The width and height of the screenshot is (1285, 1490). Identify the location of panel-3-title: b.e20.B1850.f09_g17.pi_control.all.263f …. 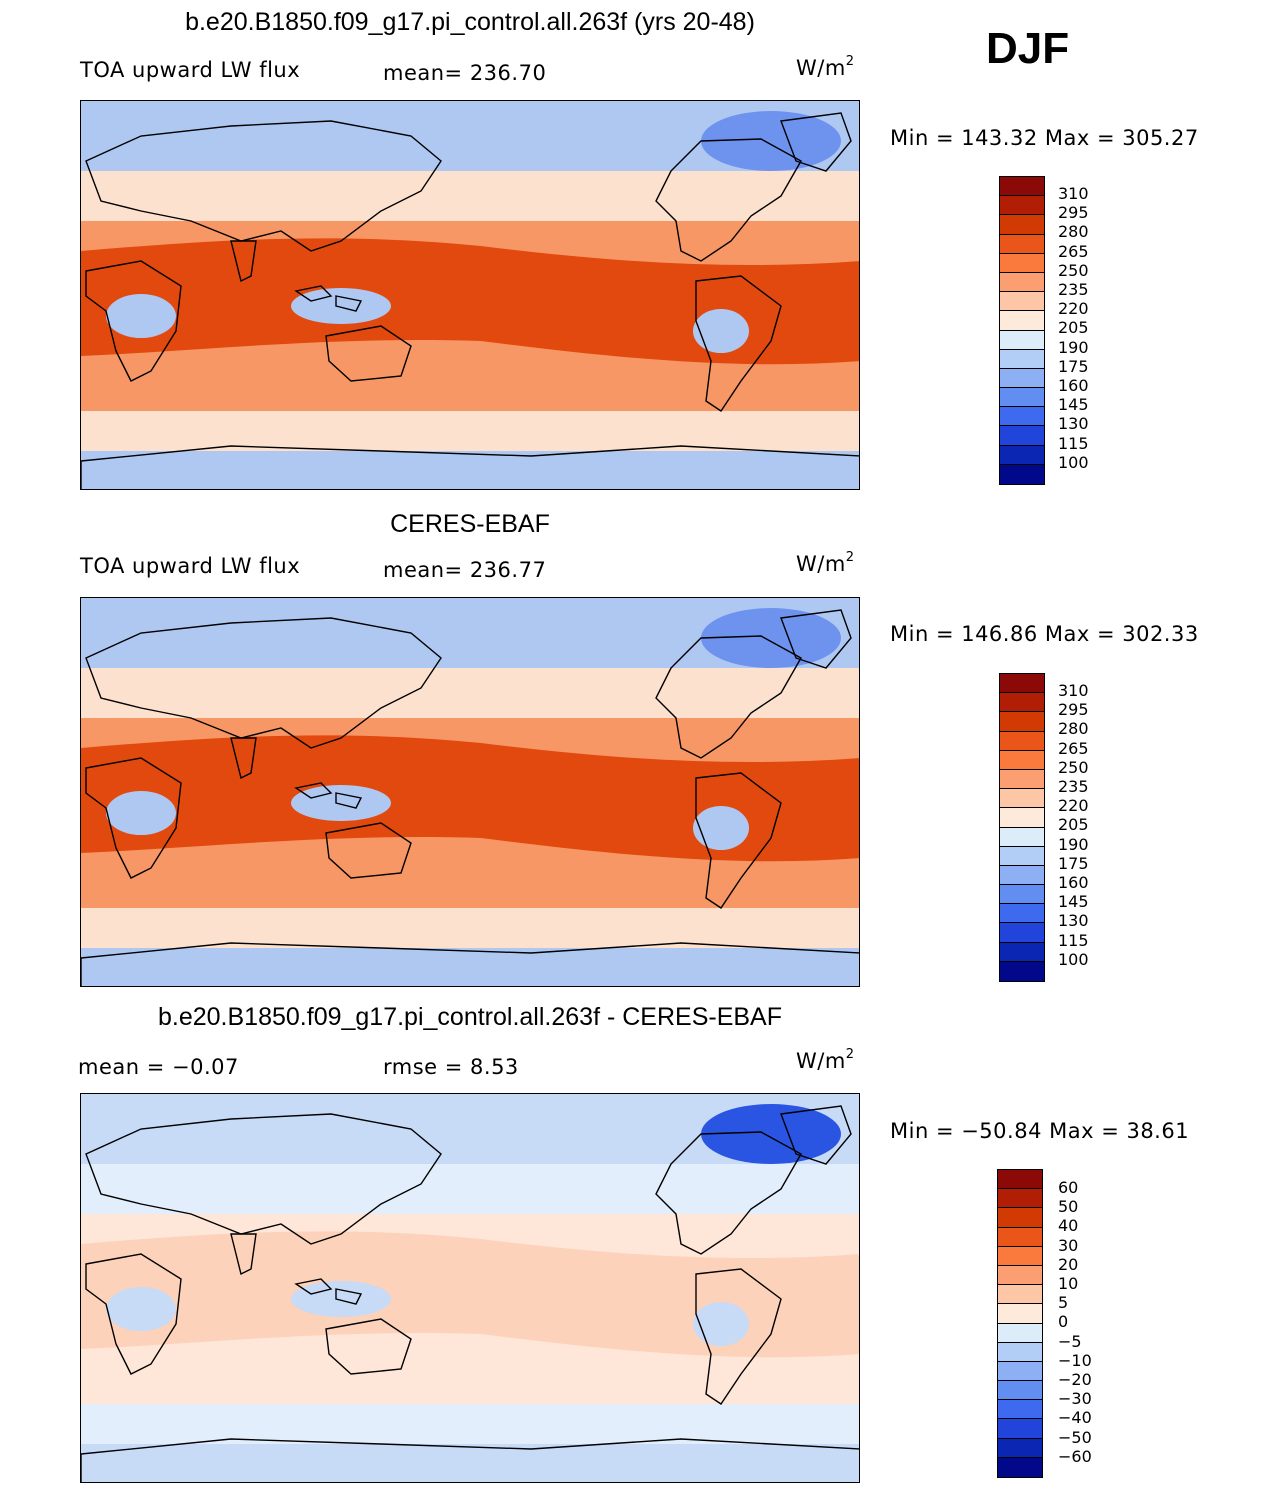
(470, 1017).